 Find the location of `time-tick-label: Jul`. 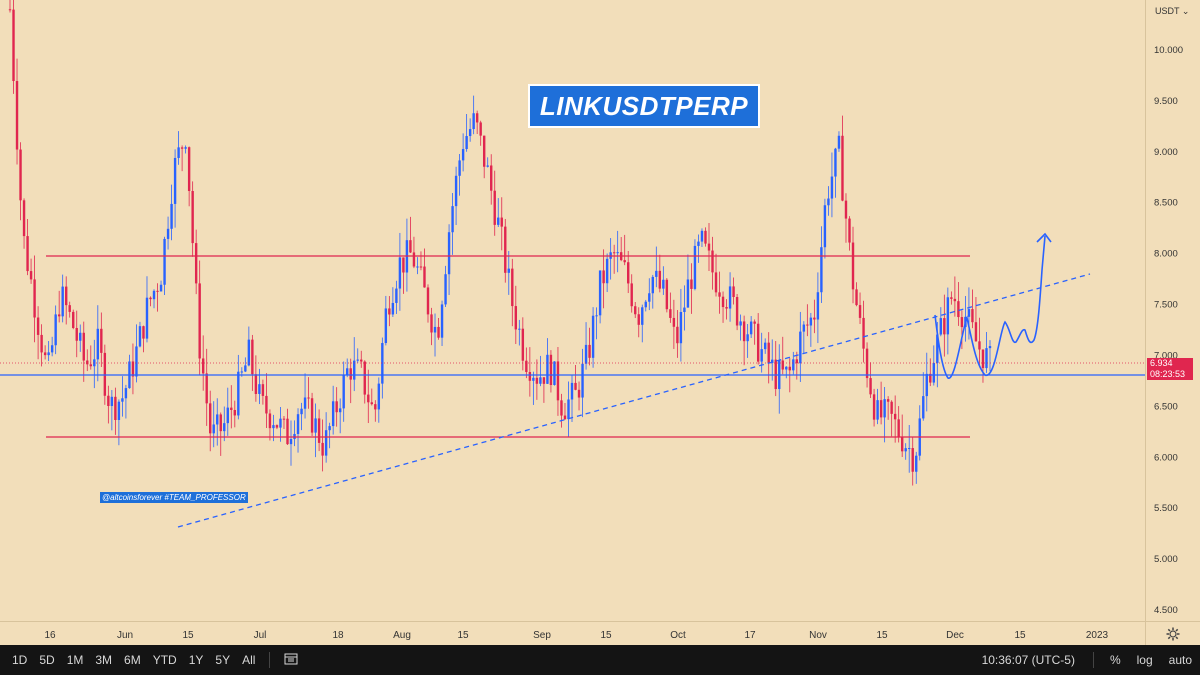

time-tick-label: Jul is located at coordinates (260, 635).